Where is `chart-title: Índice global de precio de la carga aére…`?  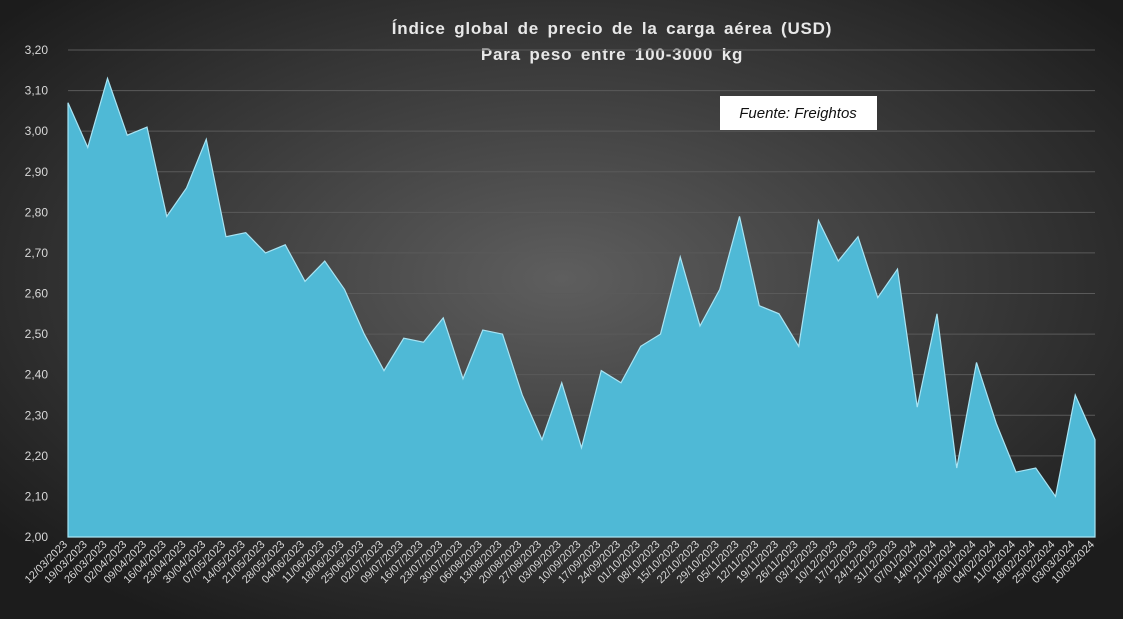 chart-title: Índice global de precio de la carga aére… is located at coordinates (612, 28).